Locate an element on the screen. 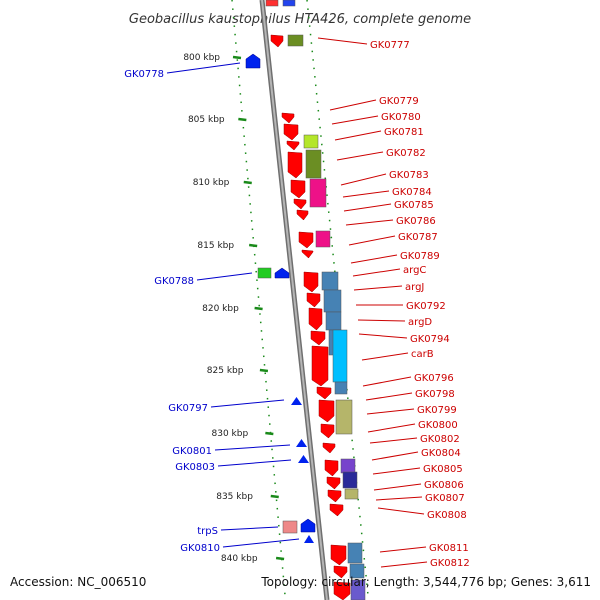  right-gene-label: GK0786 is located at coordinates (416, 221).